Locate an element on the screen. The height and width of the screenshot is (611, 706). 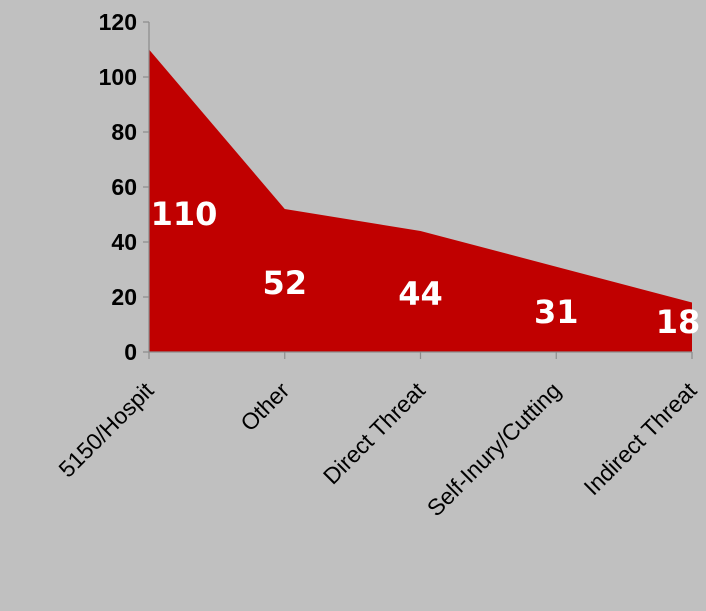
data-label: 110 is located at coordinates (184, 214).